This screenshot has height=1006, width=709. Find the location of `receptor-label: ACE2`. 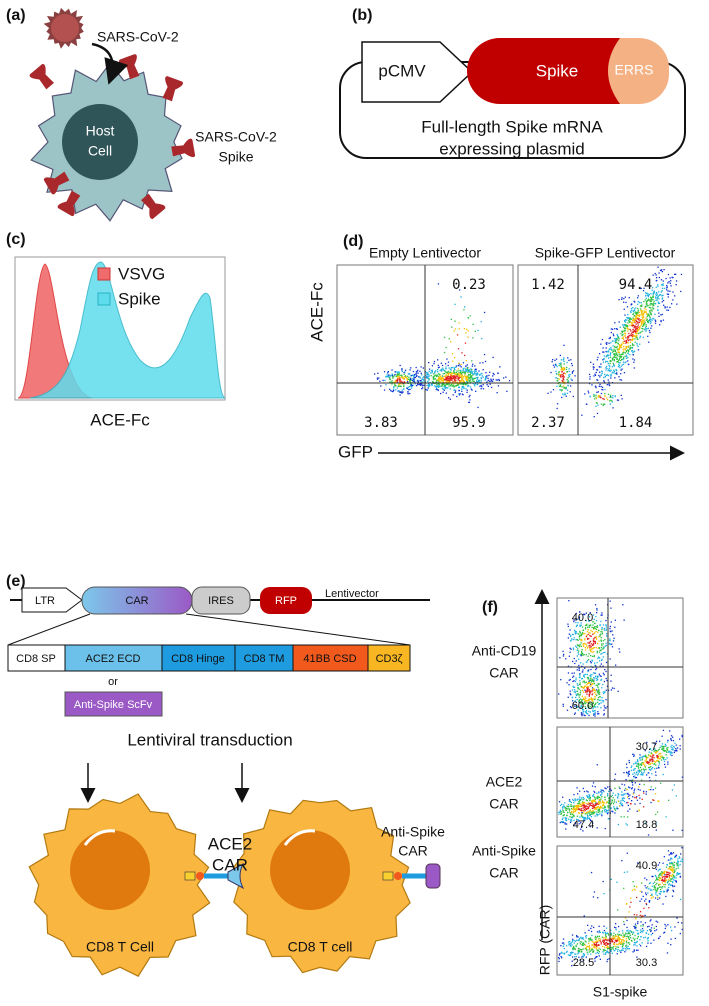

receptor-label: ACE2 is located at coordinates (230, 843).